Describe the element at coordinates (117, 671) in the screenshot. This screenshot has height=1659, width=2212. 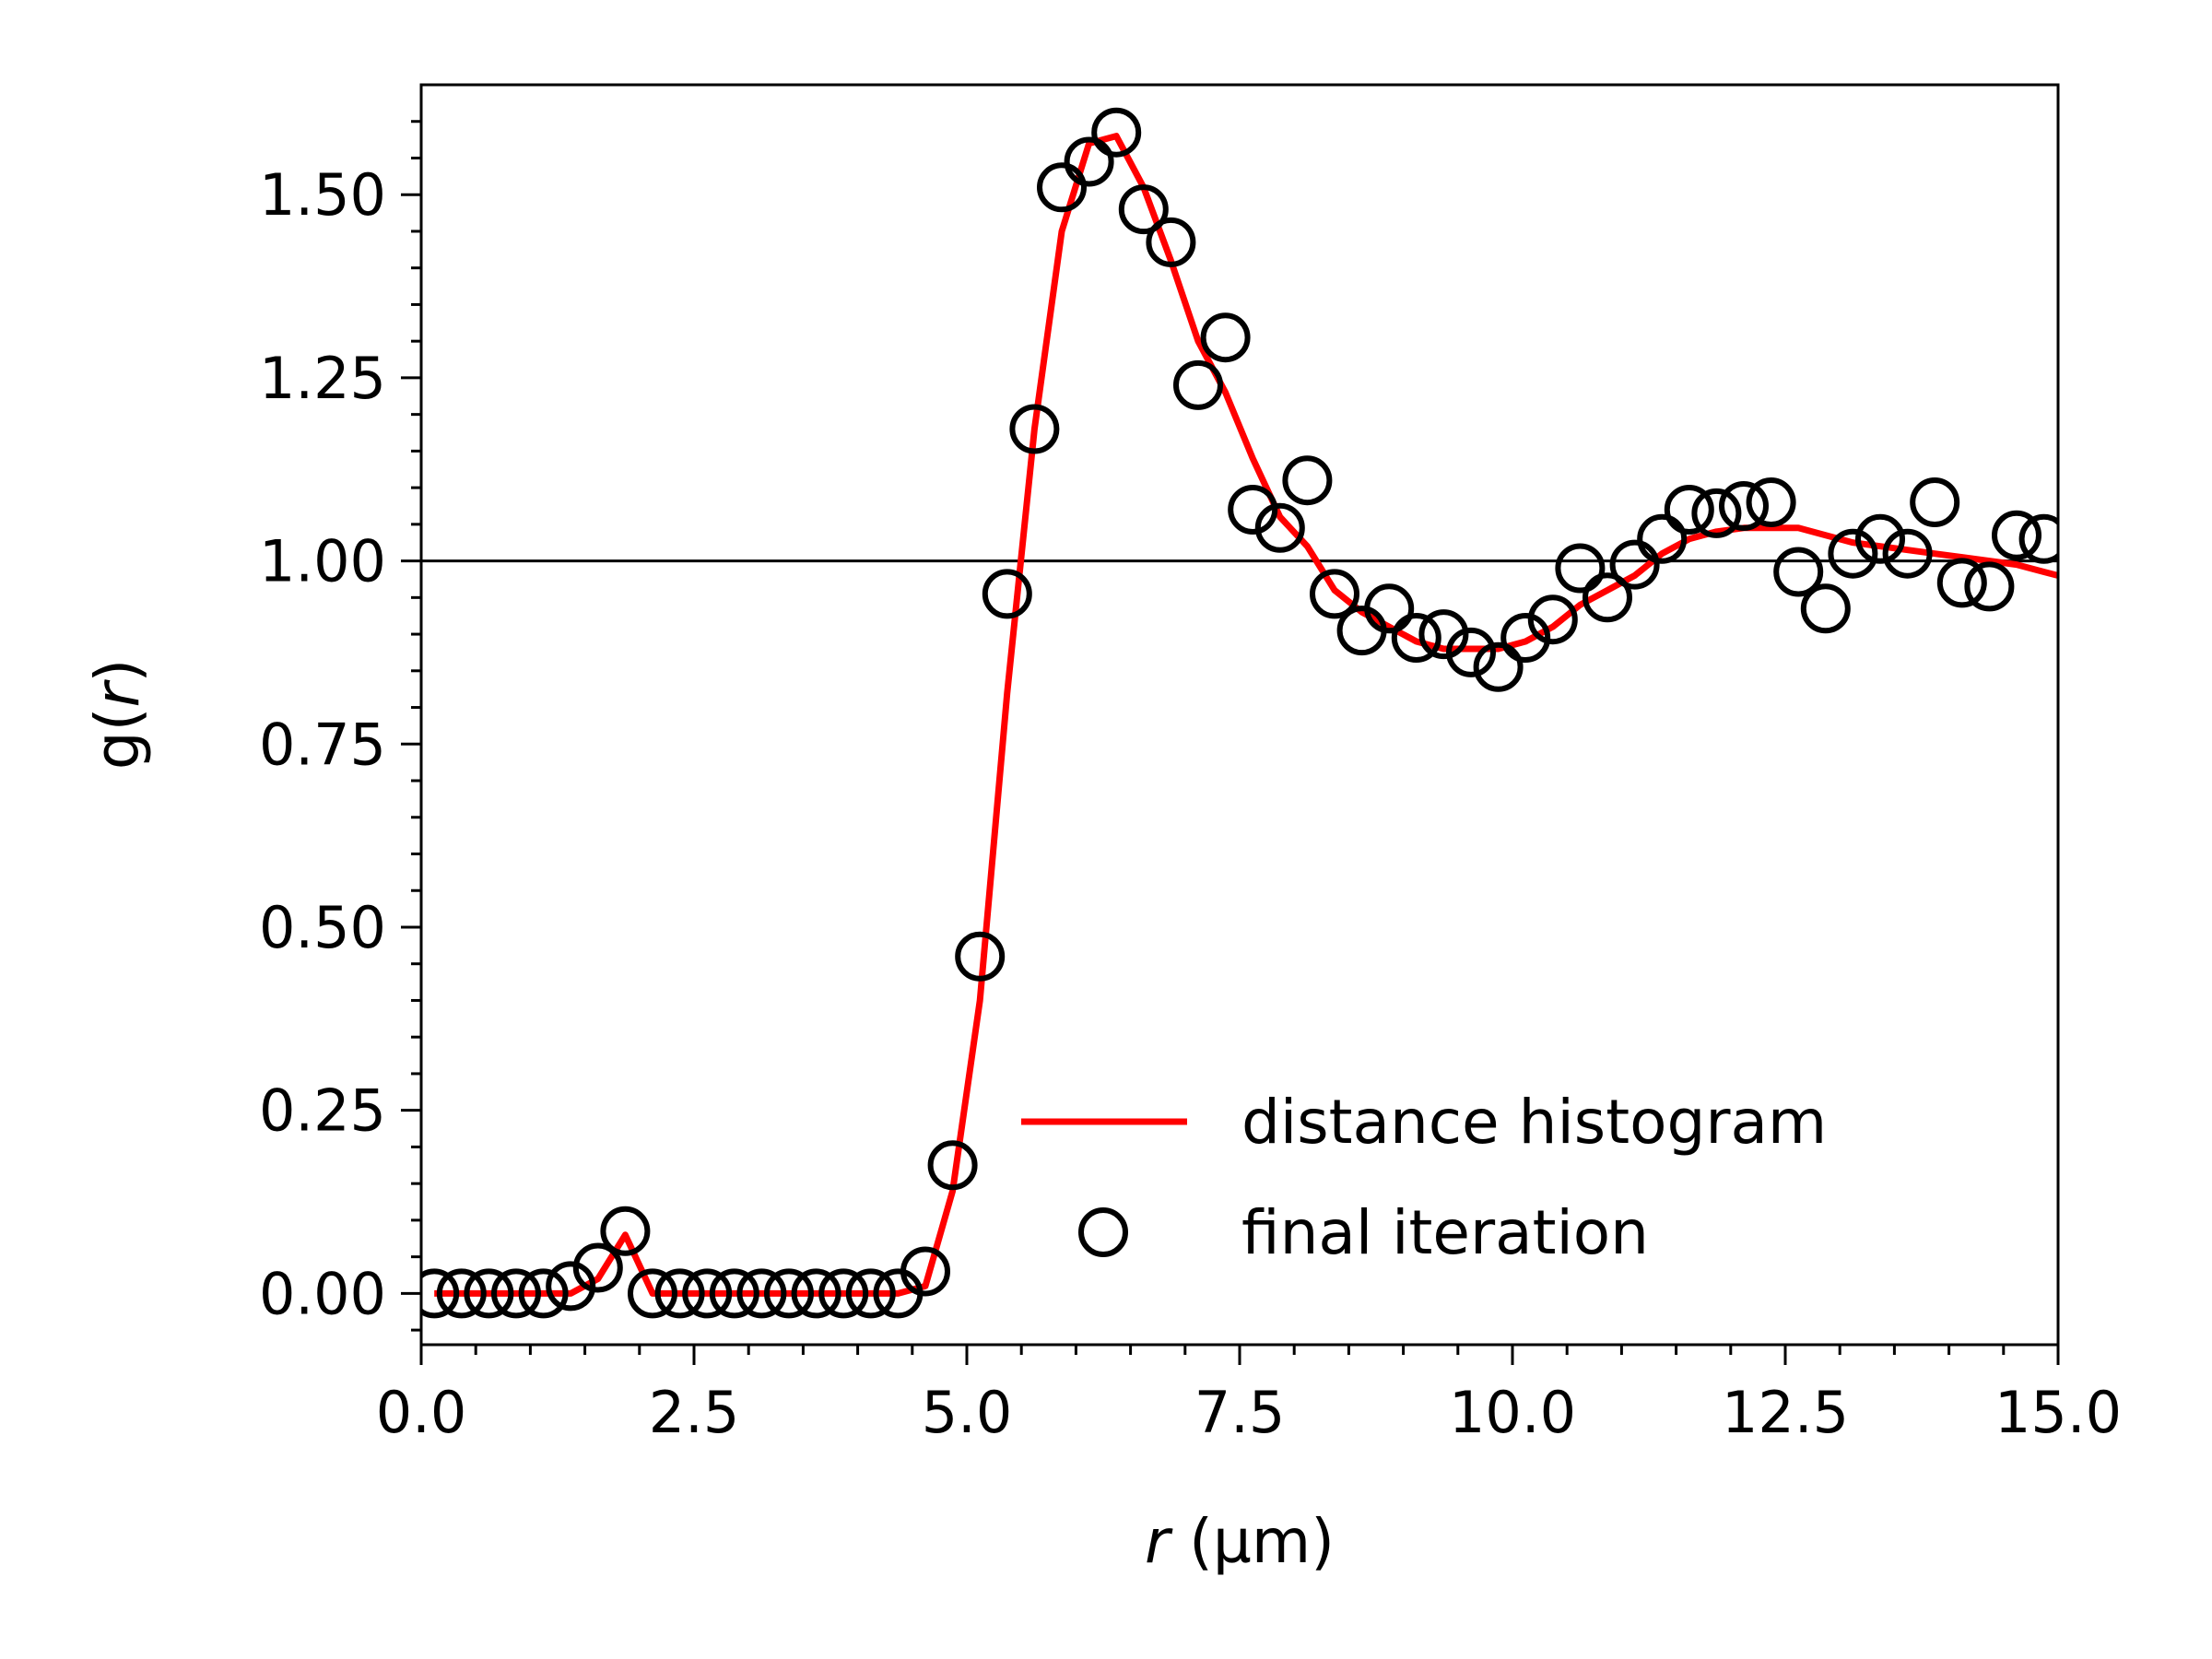
I see `y-axis-label-close: )` at that location.